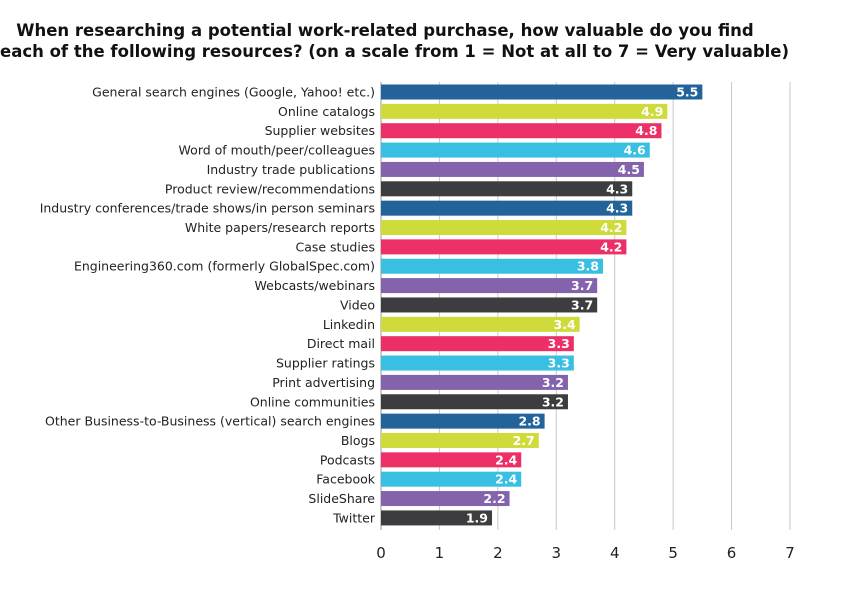 The height and width of the screenshot is (596, 850). Describe the element at coordinates (494, 498) in the screenshot. I see `data-label: 2.2` at that location.